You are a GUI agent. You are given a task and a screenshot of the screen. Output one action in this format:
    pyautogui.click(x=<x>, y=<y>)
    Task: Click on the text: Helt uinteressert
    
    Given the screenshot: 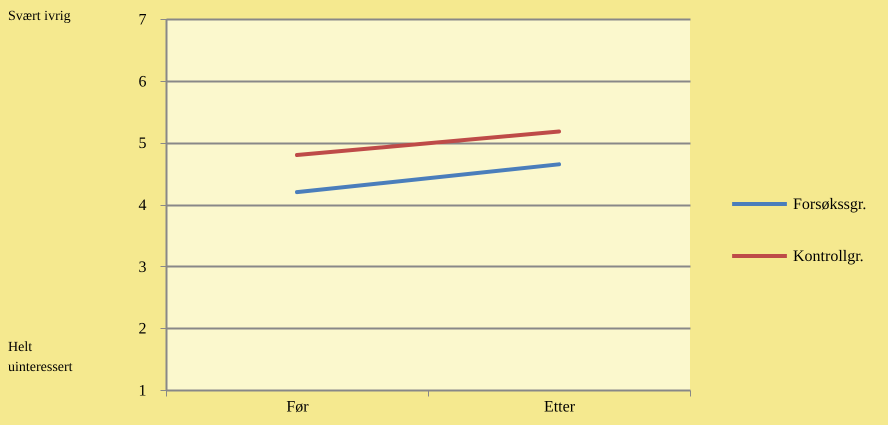 What is the action you would take?
    pyautogui.click(x=40, y=357)
    